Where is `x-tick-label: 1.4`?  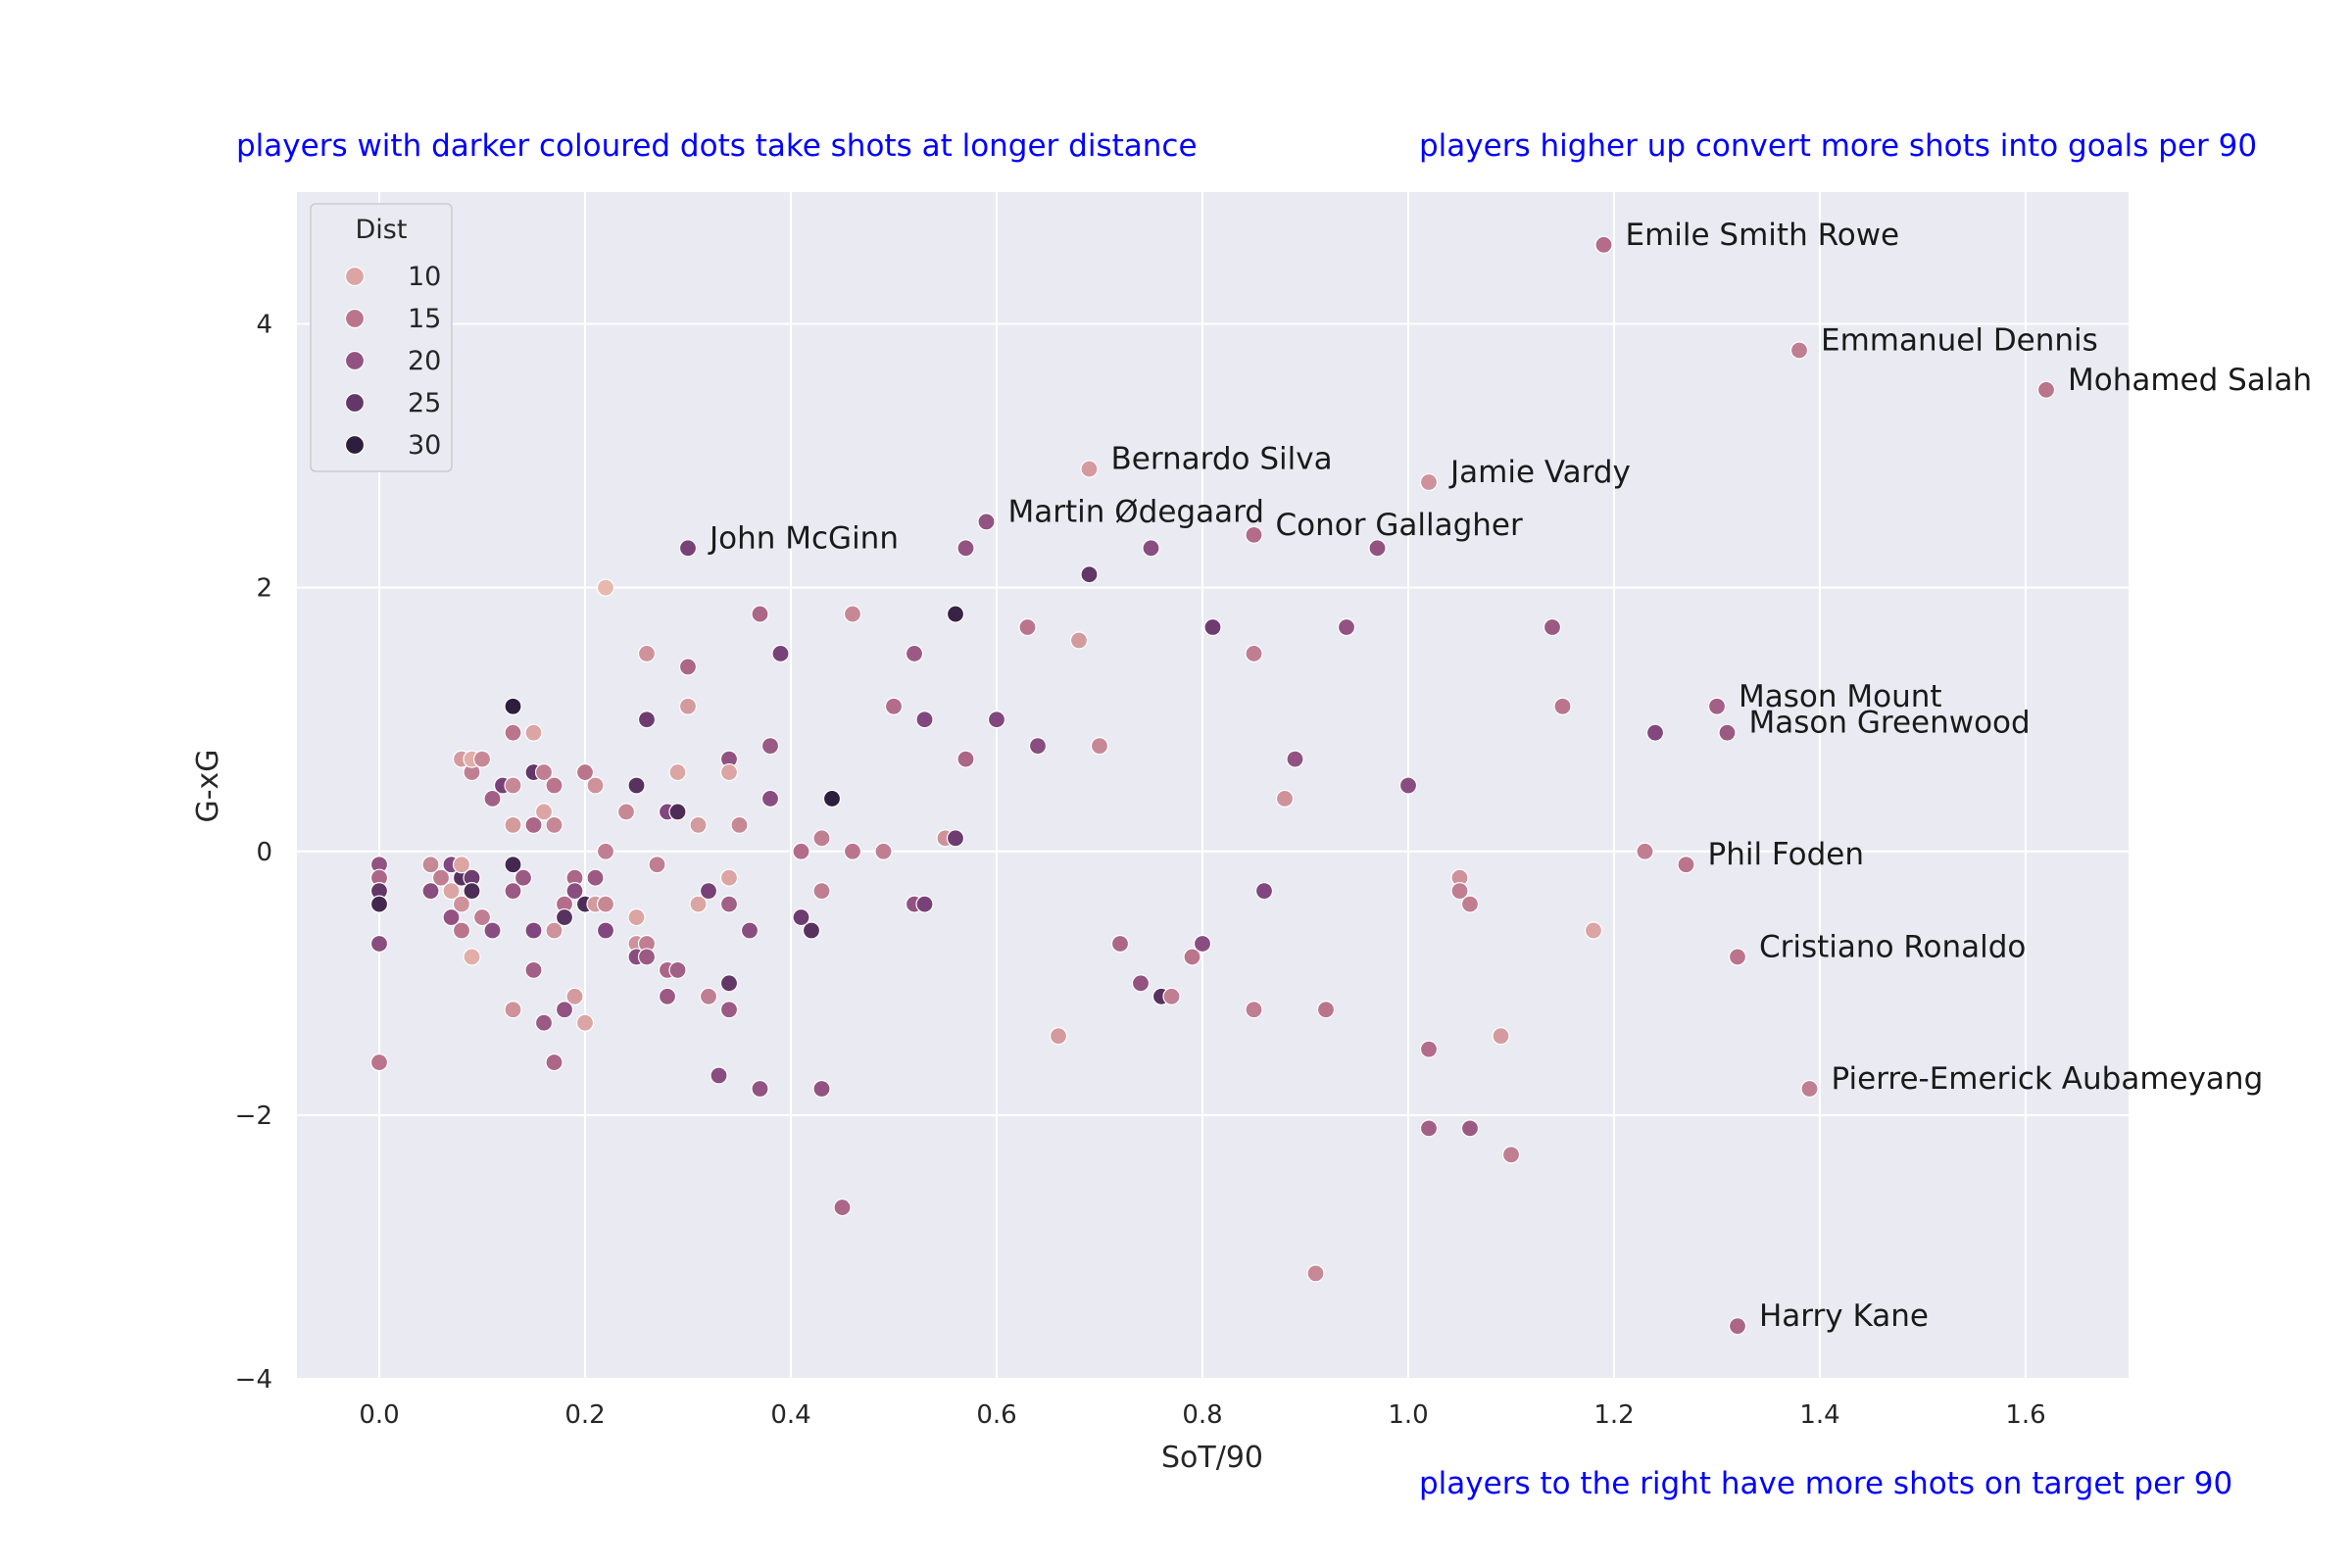 x-tick-label: 1.4 is located at coordinates (1819, 1415).